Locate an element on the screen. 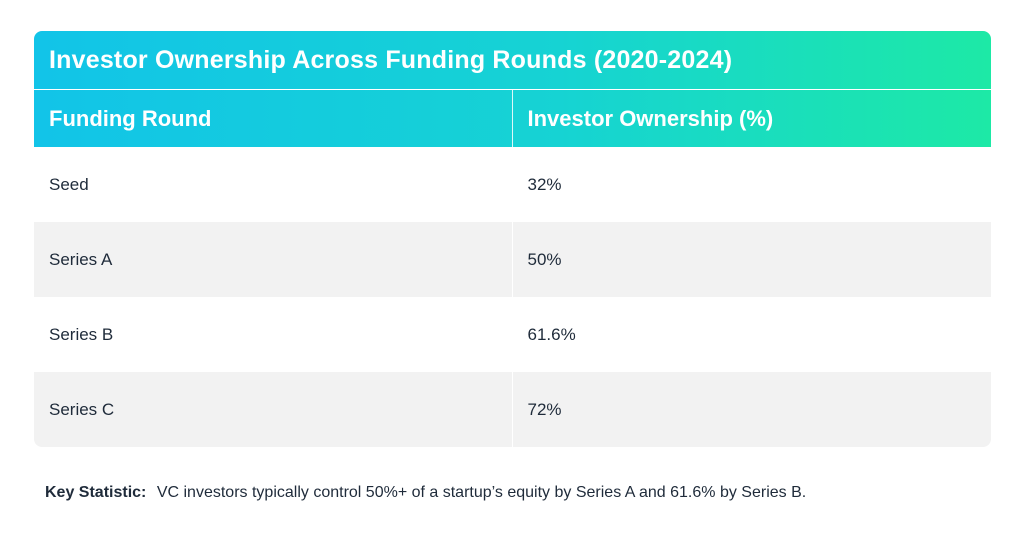 The width and height of the screenshot is (1024, 546). cell-ownership: 61.6% is located at coordinates (751, 334).